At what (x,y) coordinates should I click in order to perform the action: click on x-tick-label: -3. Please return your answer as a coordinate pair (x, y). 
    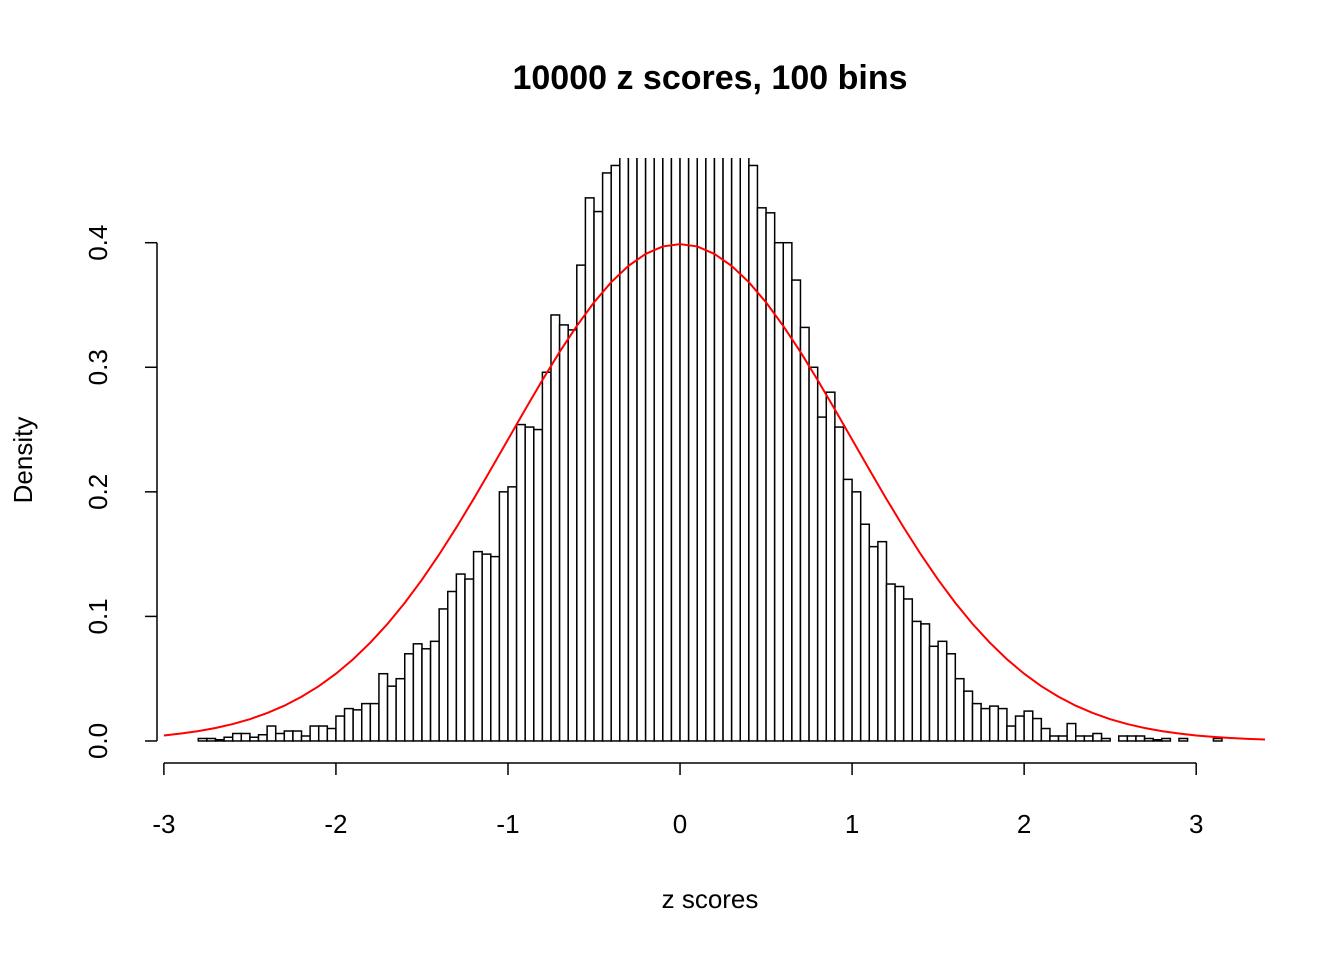
    Looking at the image, I should click on (163, 824).